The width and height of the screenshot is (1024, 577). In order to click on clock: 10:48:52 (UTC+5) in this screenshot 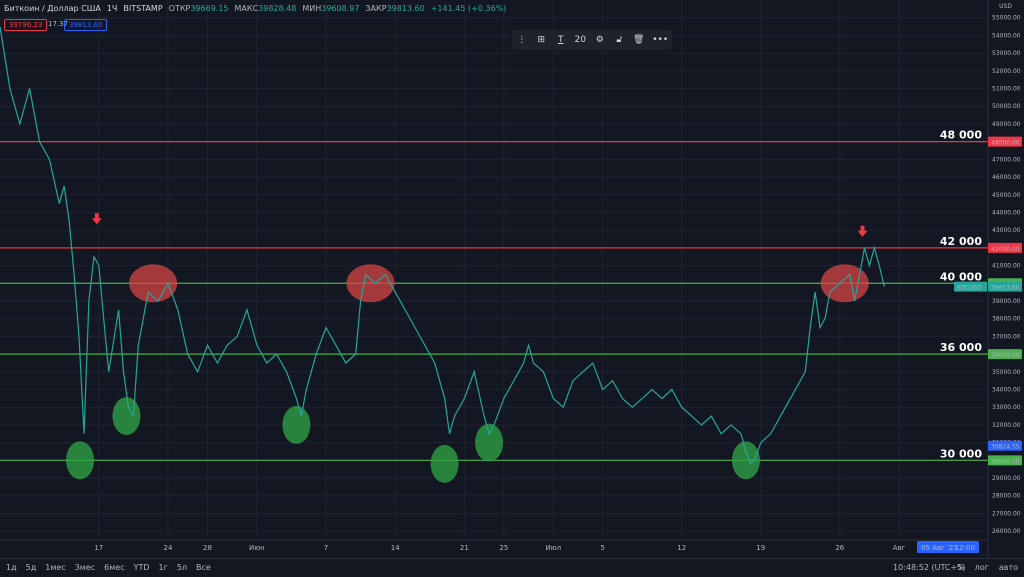, I will do `click(929, 567)`.